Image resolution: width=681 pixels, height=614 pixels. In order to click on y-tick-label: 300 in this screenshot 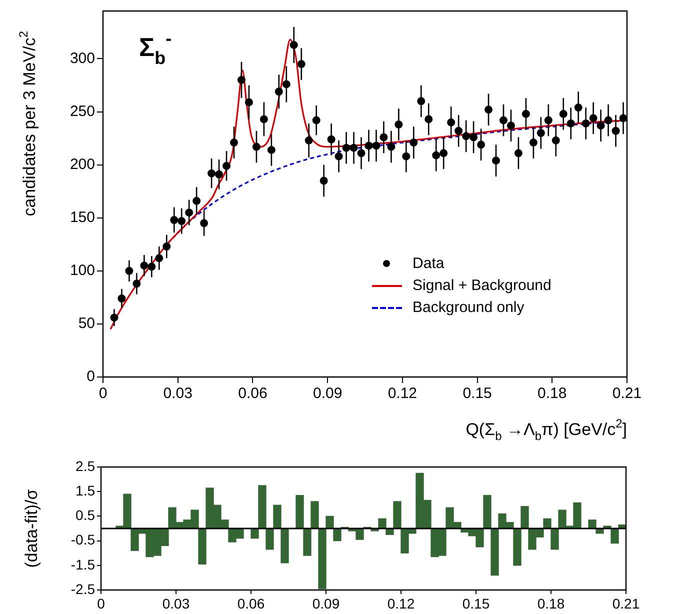, I will do `click(82, 58)`.